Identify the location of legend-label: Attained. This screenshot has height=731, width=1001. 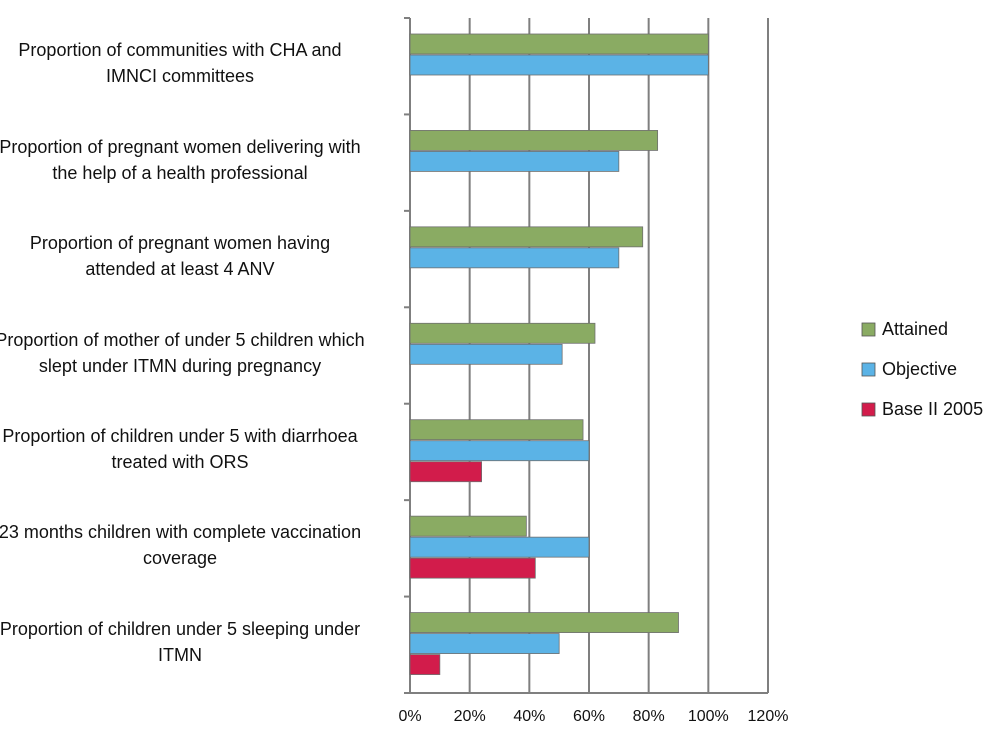
(915, 329).